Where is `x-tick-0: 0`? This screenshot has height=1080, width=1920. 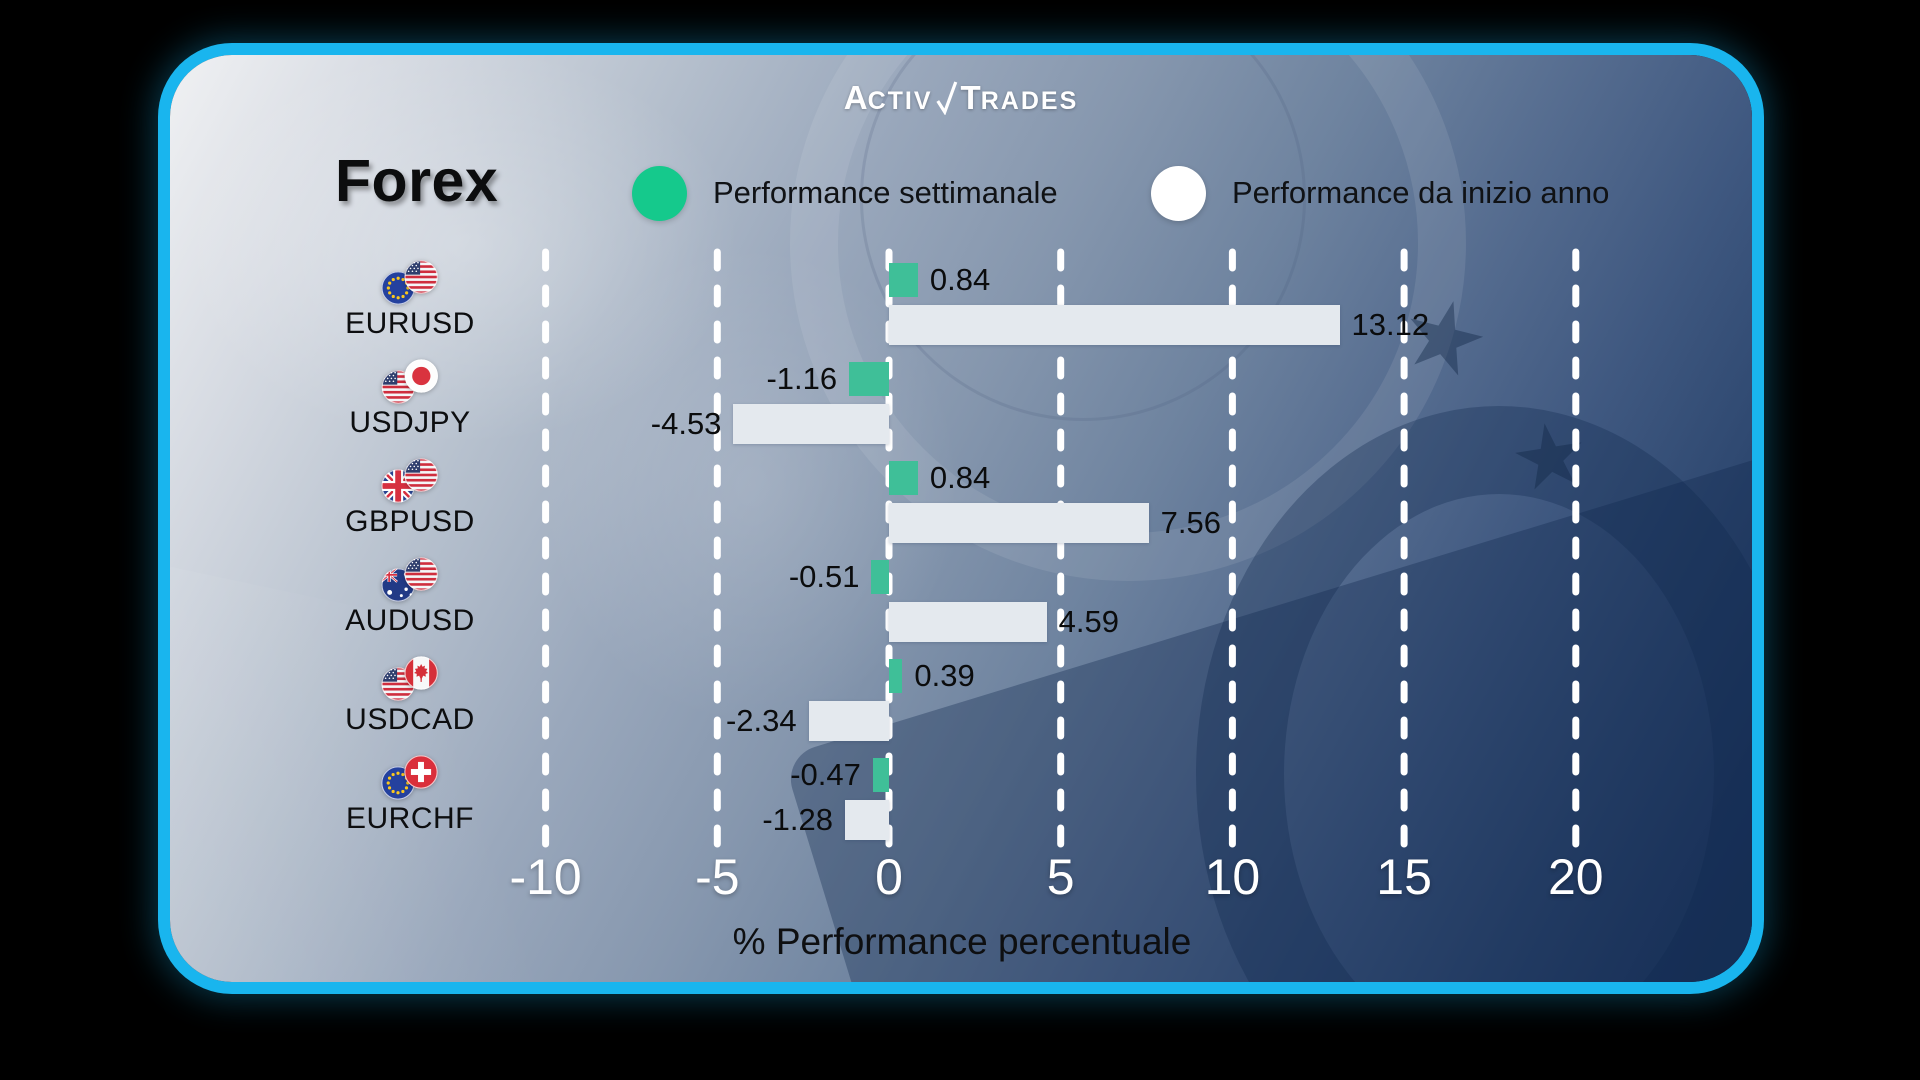 x-tick-0: 0 is located at coordinates (889, 877).